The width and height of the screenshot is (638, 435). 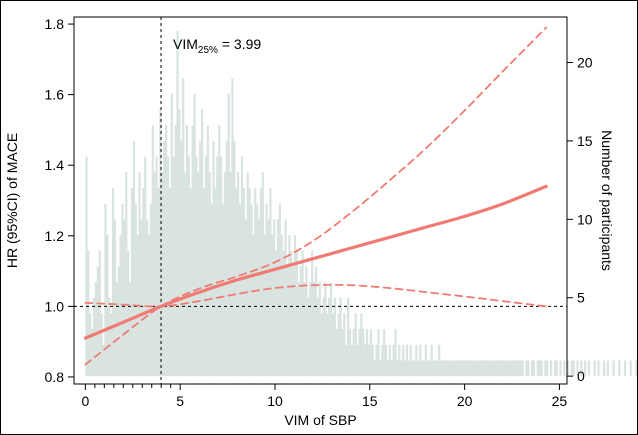 What do you see at coordinates (55, 306) in the screenshot?
I see `y-tick-label: 1.0` at bounding box center [55, 306].